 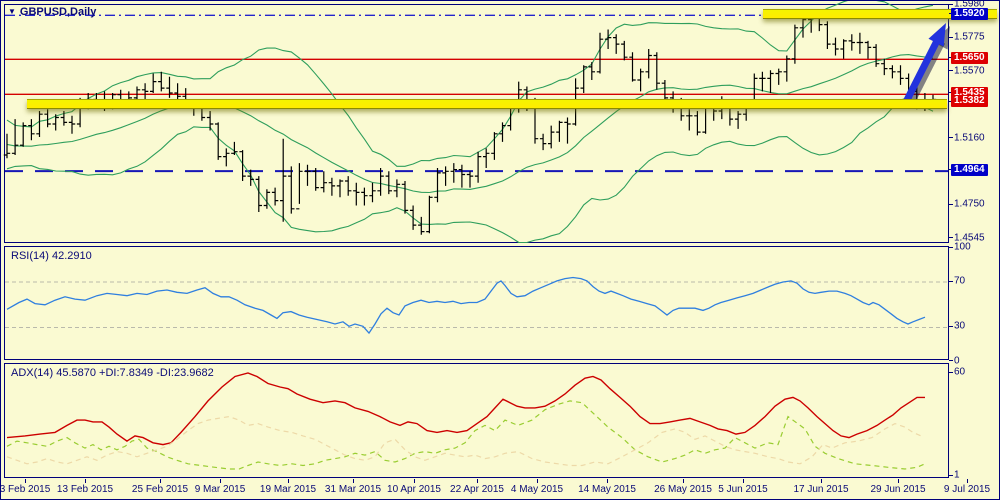 What do you see at coordinates (85, 489) in the screenshot?
I see `date-axis-label: 13 Feb 2015` at bounding box center [85, 489].